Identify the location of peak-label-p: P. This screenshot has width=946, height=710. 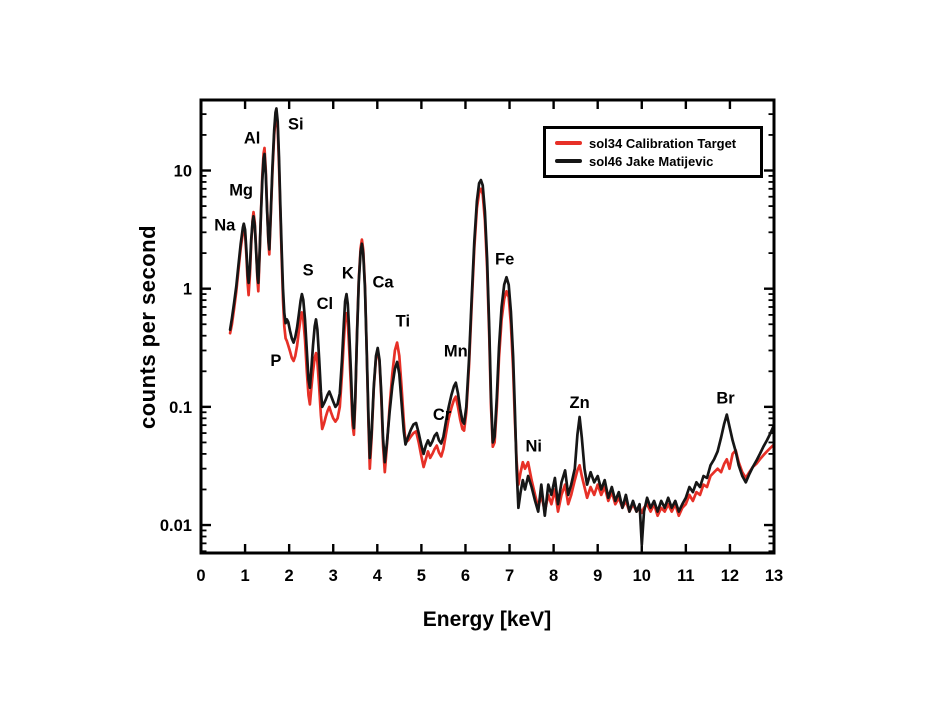
(275, 361).